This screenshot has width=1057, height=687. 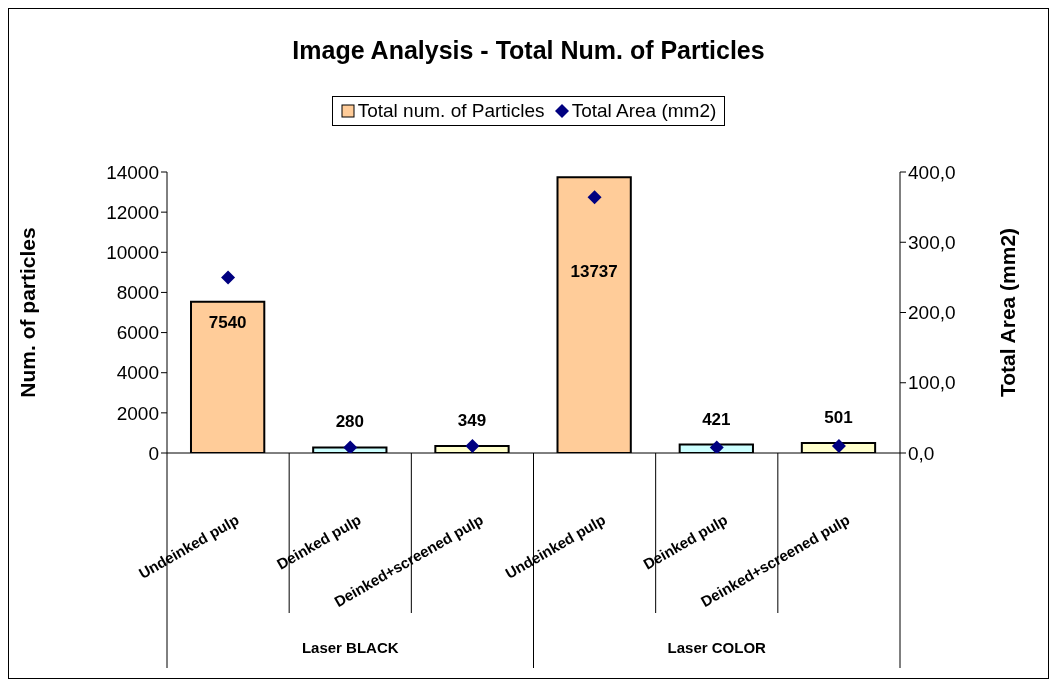 What do you see at coordinates (132, 253) in the screenshot?
I see `y-tick-label: 10000` at bounding box center [132, 253].